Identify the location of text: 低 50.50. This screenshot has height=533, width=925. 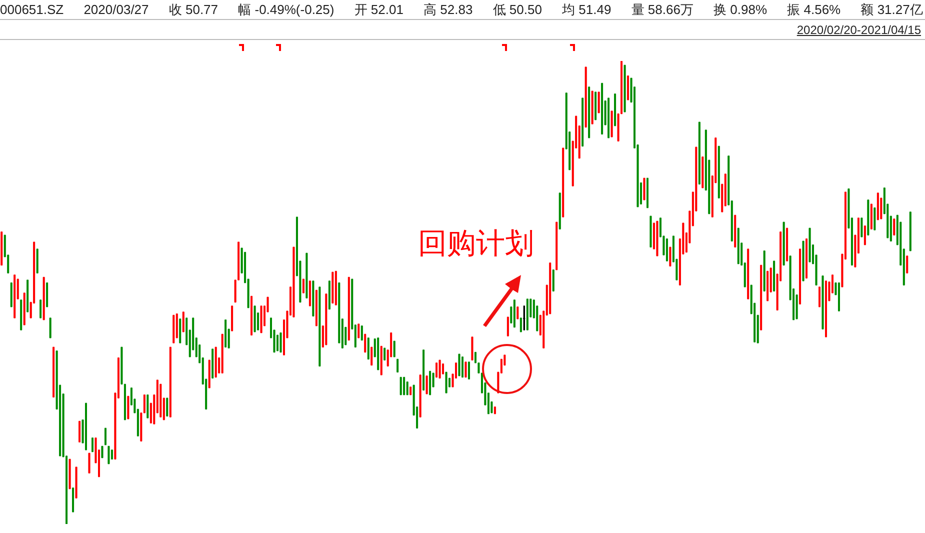
(517, 9).